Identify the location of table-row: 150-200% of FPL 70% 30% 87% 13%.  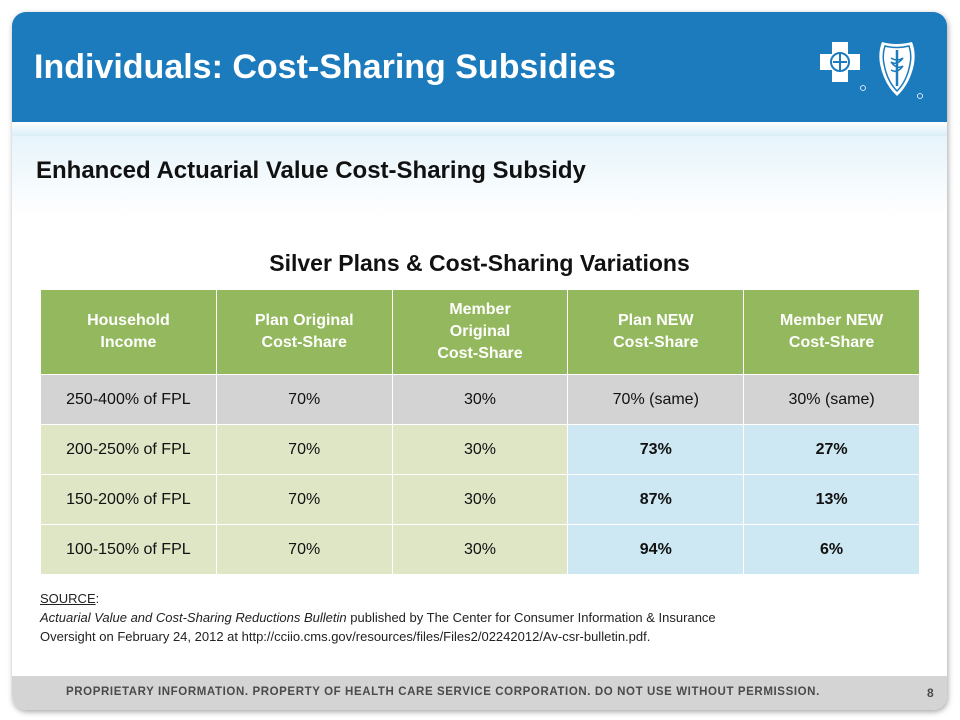
(480, 499).